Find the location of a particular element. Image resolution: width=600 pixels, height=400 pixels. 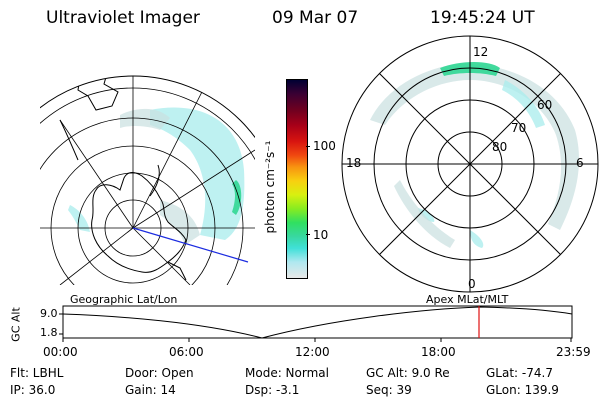

timeline-ytick-top: 9.0 is located at coordinates (49, 313).